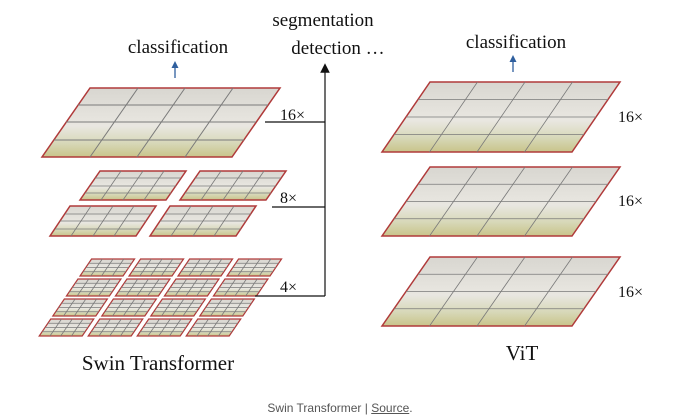 The image size is (680, 419). Describe the element at coordinates (390, 408) in the screenshot. I see `caption-source-link: Source` at that location.